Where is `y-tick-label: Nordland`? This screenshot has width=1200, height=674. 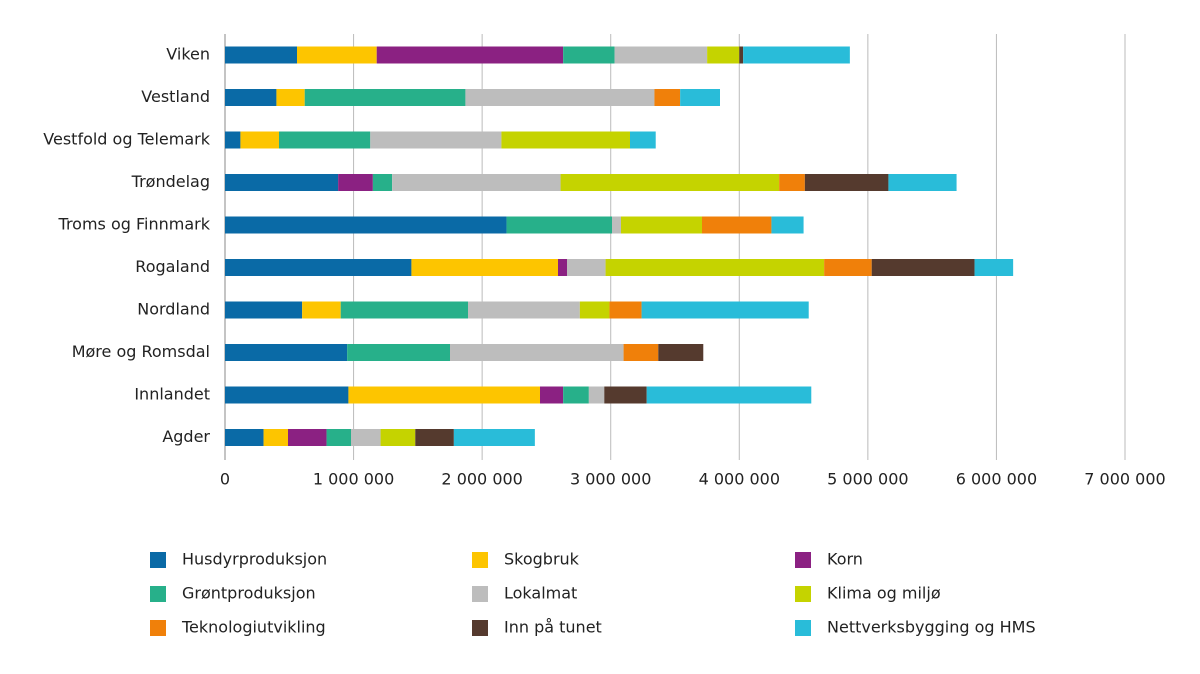 y-tick-label: Nordland is located at coordinates (173, 309).